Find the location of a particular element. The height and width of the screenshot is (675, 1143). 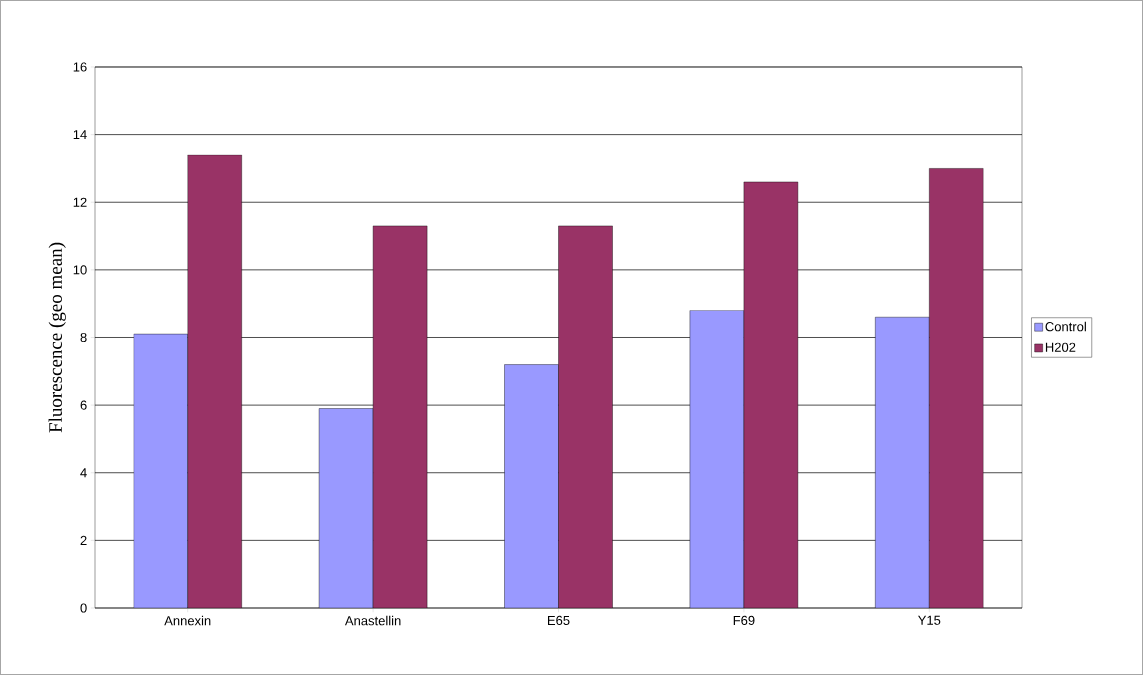

legend-label: H202 is located at coordinates (1060, 347).